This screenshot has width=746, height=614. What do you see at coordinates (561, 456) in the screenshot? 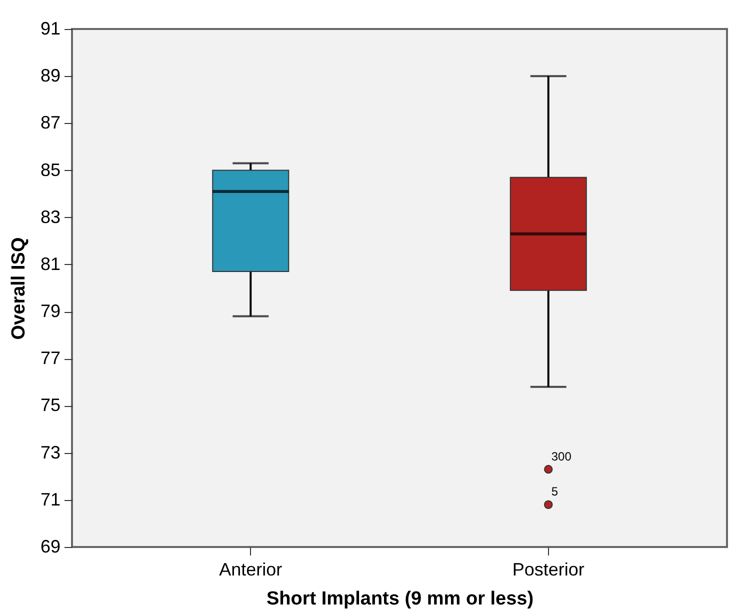
I see `annotation: 300` at bounding box center [561, 456].